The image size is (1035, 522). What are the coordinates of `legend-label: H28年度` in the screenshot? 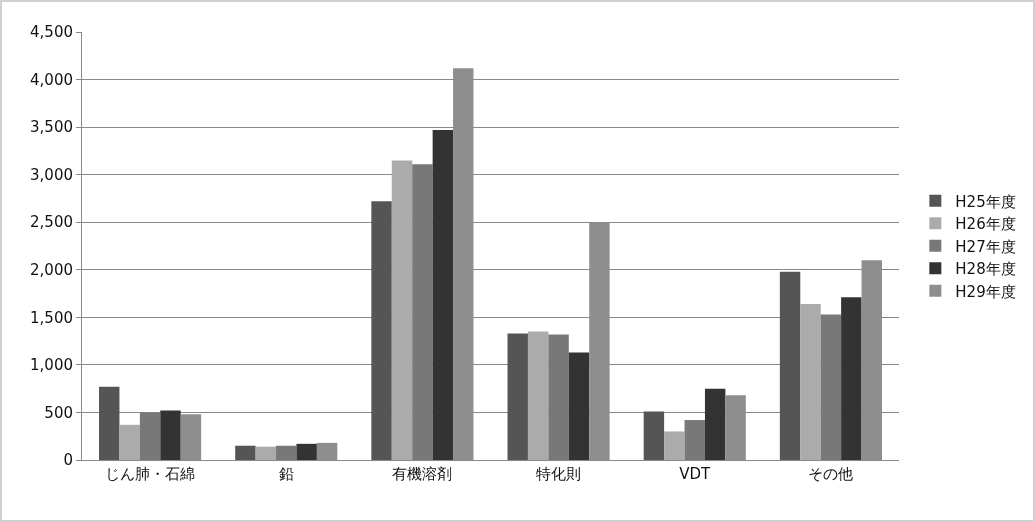 It's located at (985, 269).